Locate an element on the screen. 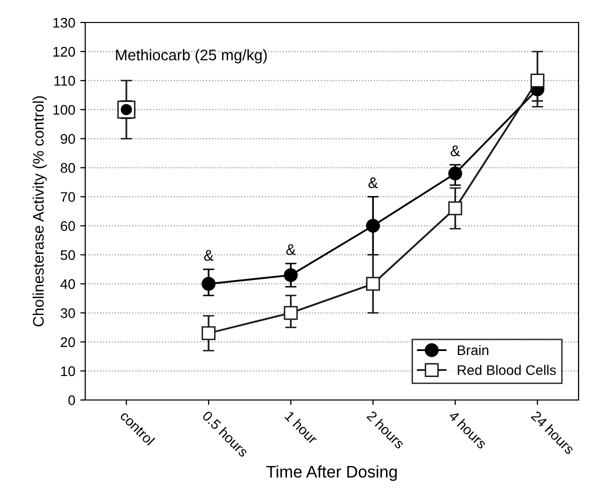 The height and width of the screenshot is (500, 609). y-tick-label: 0 is located at coordinates (71, 400).